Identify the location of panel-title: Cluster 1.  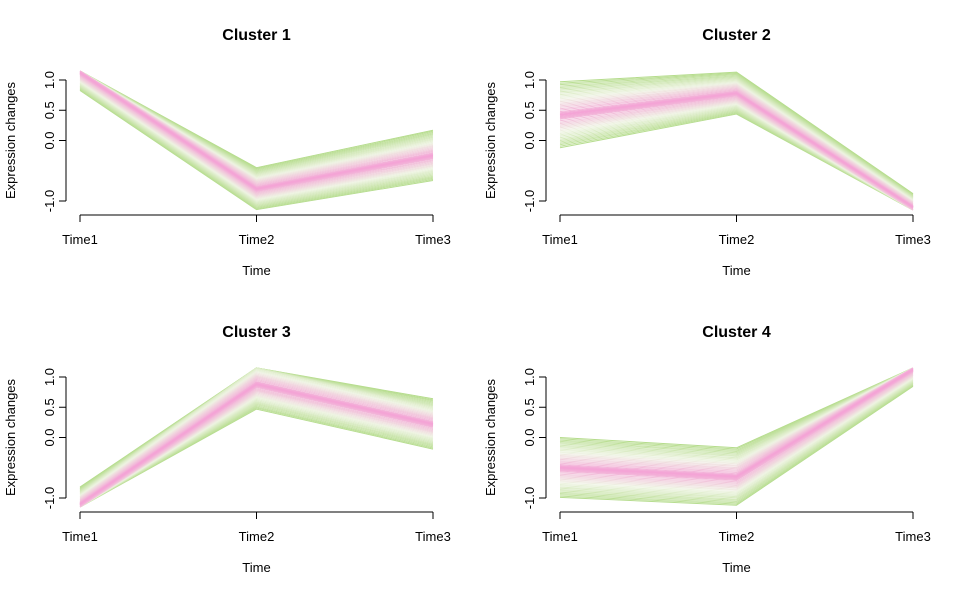
(256, 35).